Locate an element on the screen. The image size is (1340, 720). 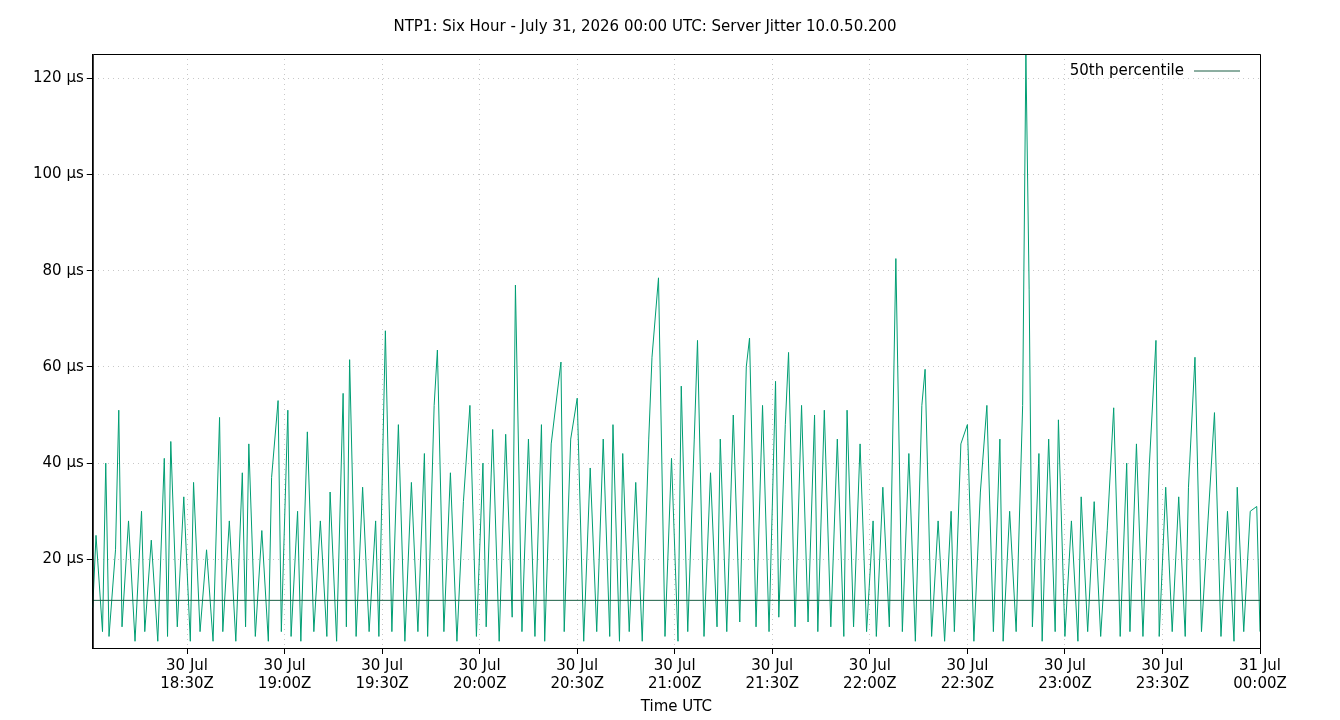
x-tick-label: 30 Jul 23:00Z is located at coordinates (1065, 673).